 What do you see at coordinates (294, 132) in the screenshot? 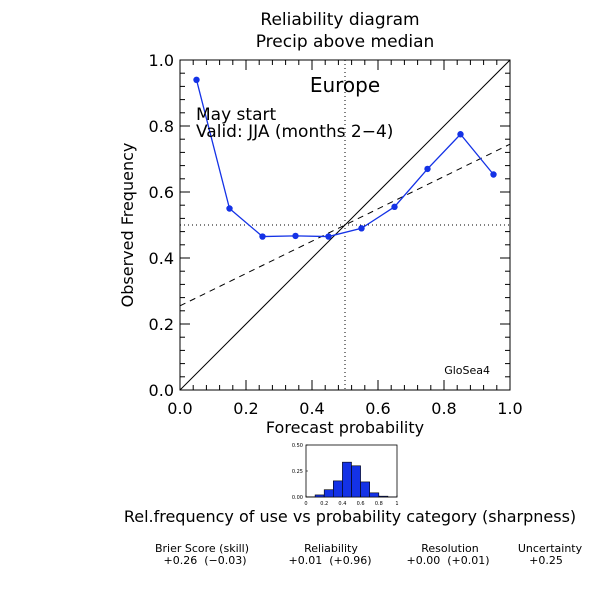
I see `valid-label: Valid: JJA (months 2−4)` at bounding box center [294, 132].